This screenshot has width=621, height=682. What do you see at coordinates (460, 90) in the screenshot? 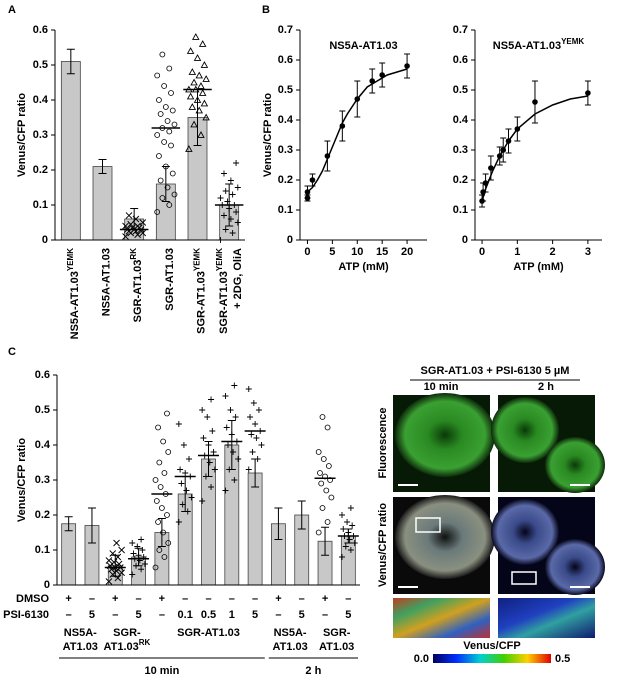
I see `y-tick-label: 0.5` at bounding box center [460, 90].